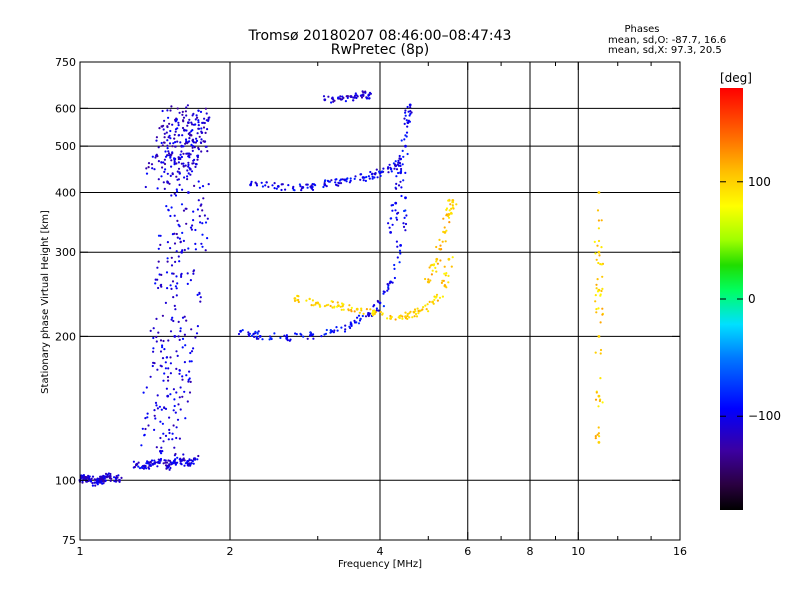 This screenshot has width=800, height=600. Describe the element at coordinates (400, 168) in the screenshot. I see `trace-o-cusp` at that location.